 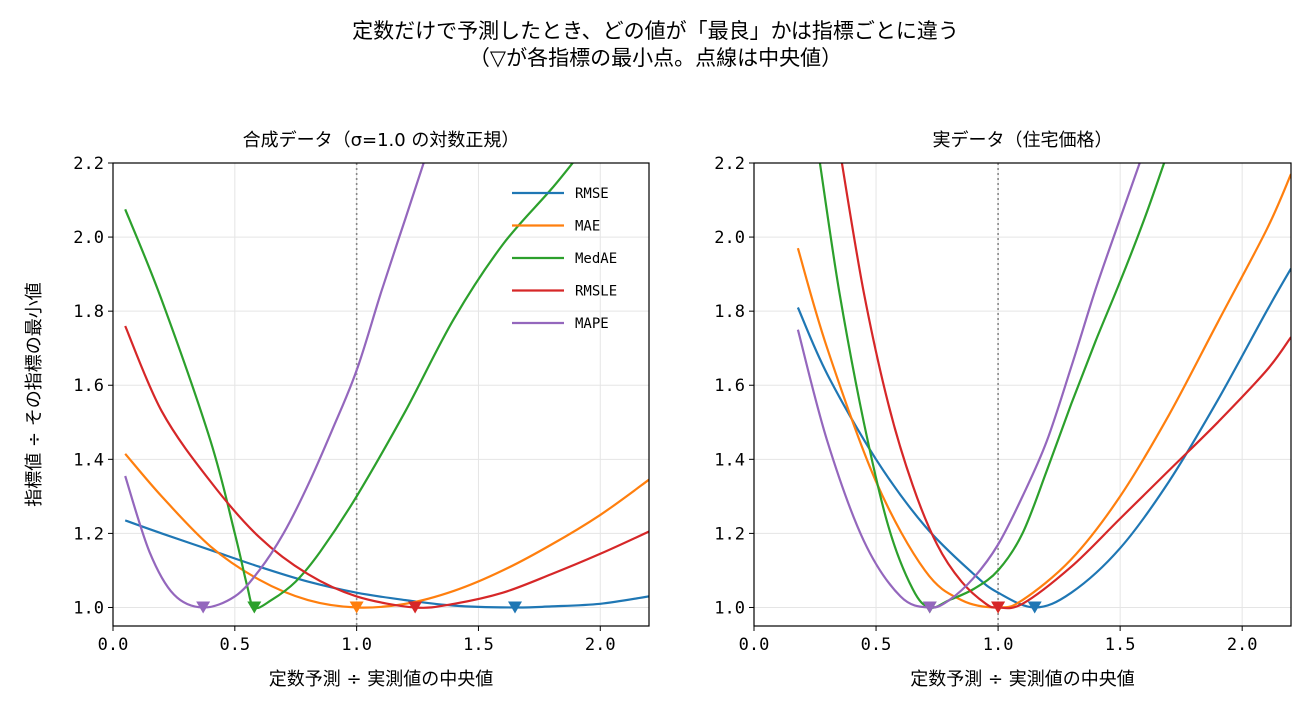 What do you see at coordinates (88, 238) in the screenshot?
I see `left-ytick-label-5: 2.0` at bounding box center [88, 238].